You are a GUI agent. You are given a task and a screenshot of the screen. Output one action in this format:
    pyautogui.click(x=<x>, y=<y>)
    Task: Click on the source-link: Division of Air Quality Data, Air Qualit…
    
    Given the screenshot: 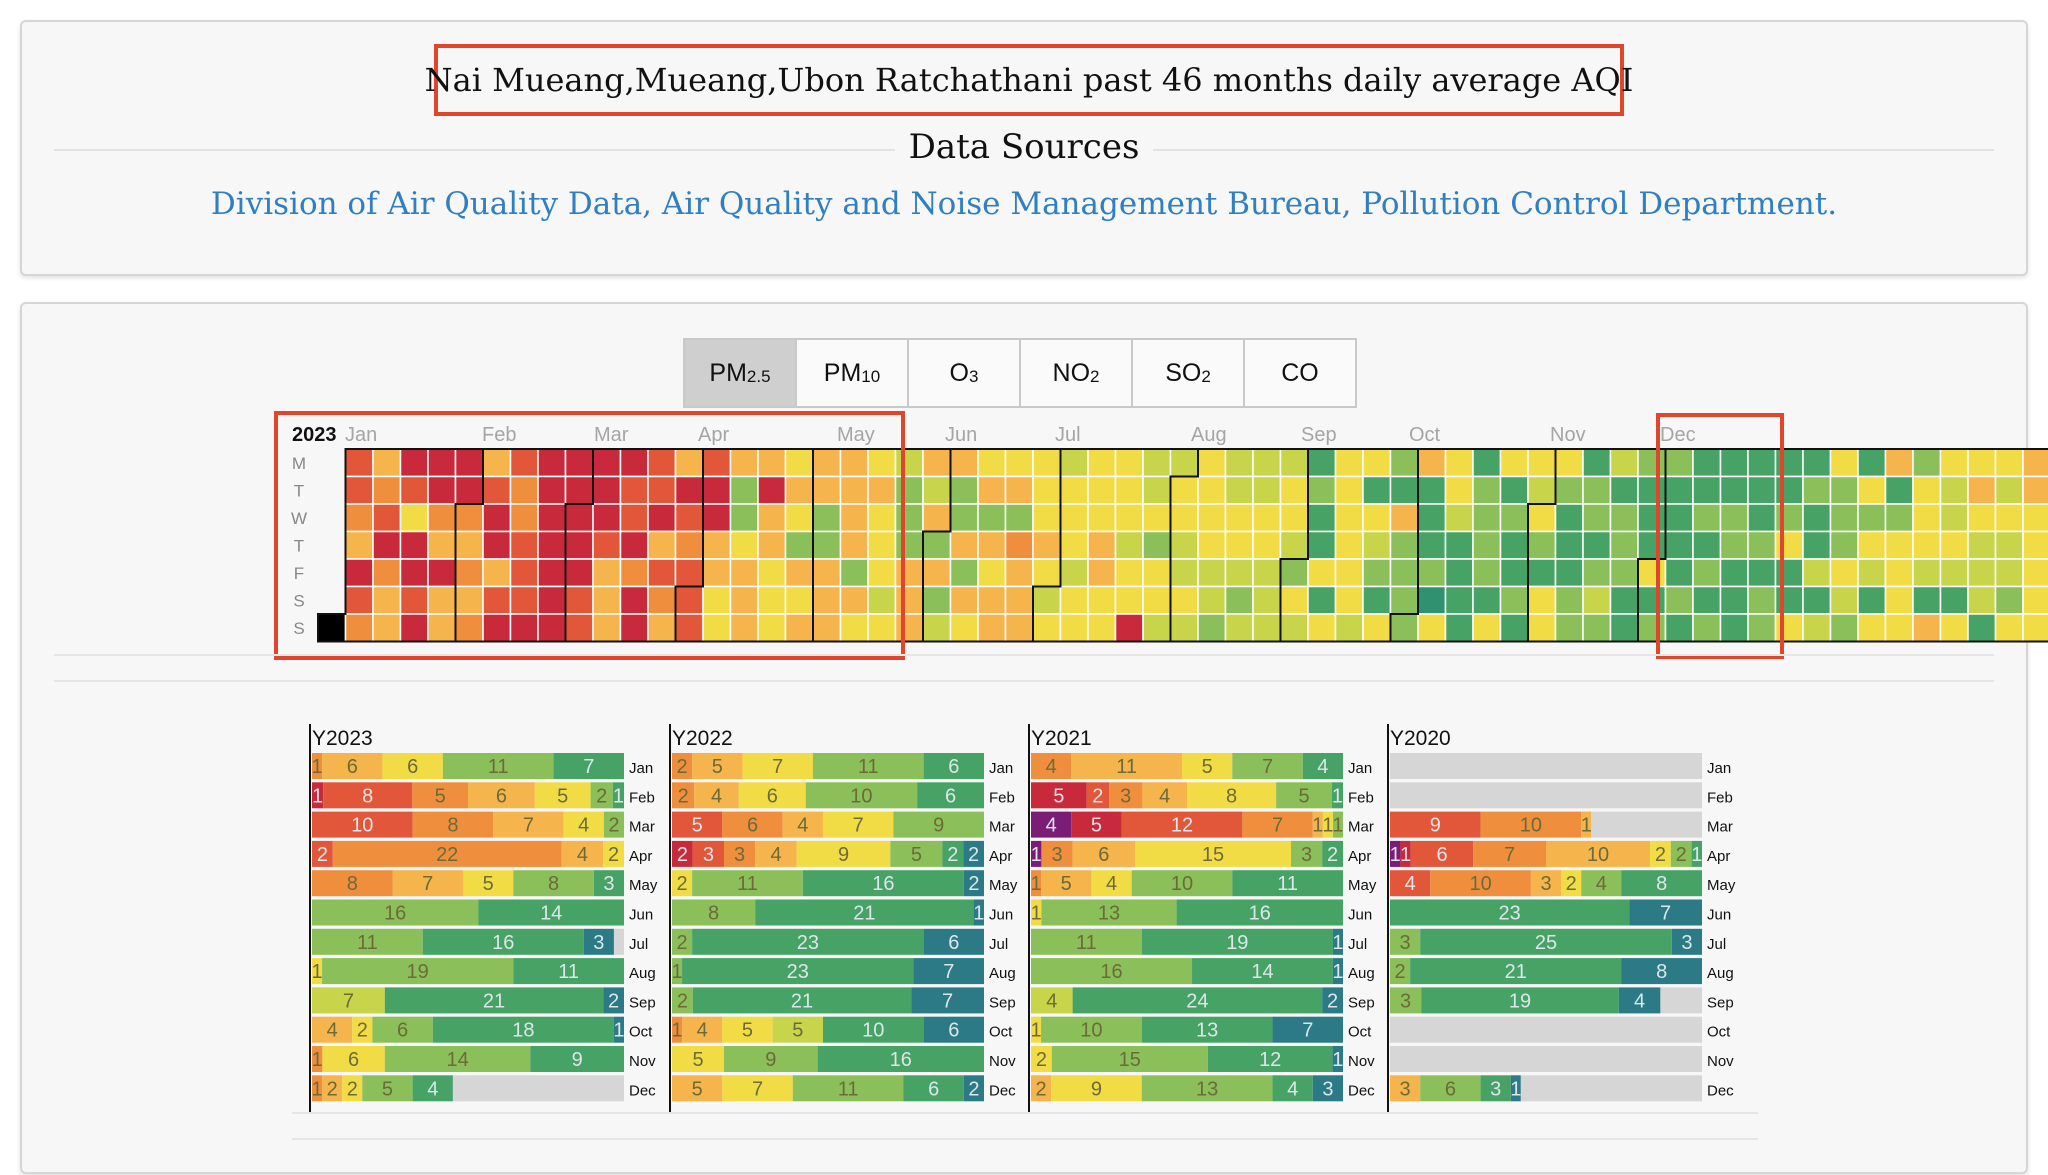 What is the action you would take?
    pyautogui.click(x=1024, y=204)
    